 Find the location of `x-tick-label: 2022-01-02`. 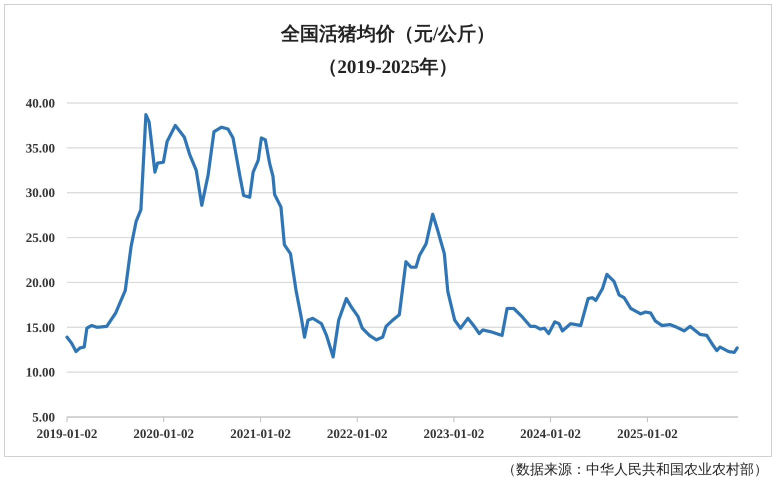

x-tick-label: 2022-01-02 is located at coordinates (357, 433).